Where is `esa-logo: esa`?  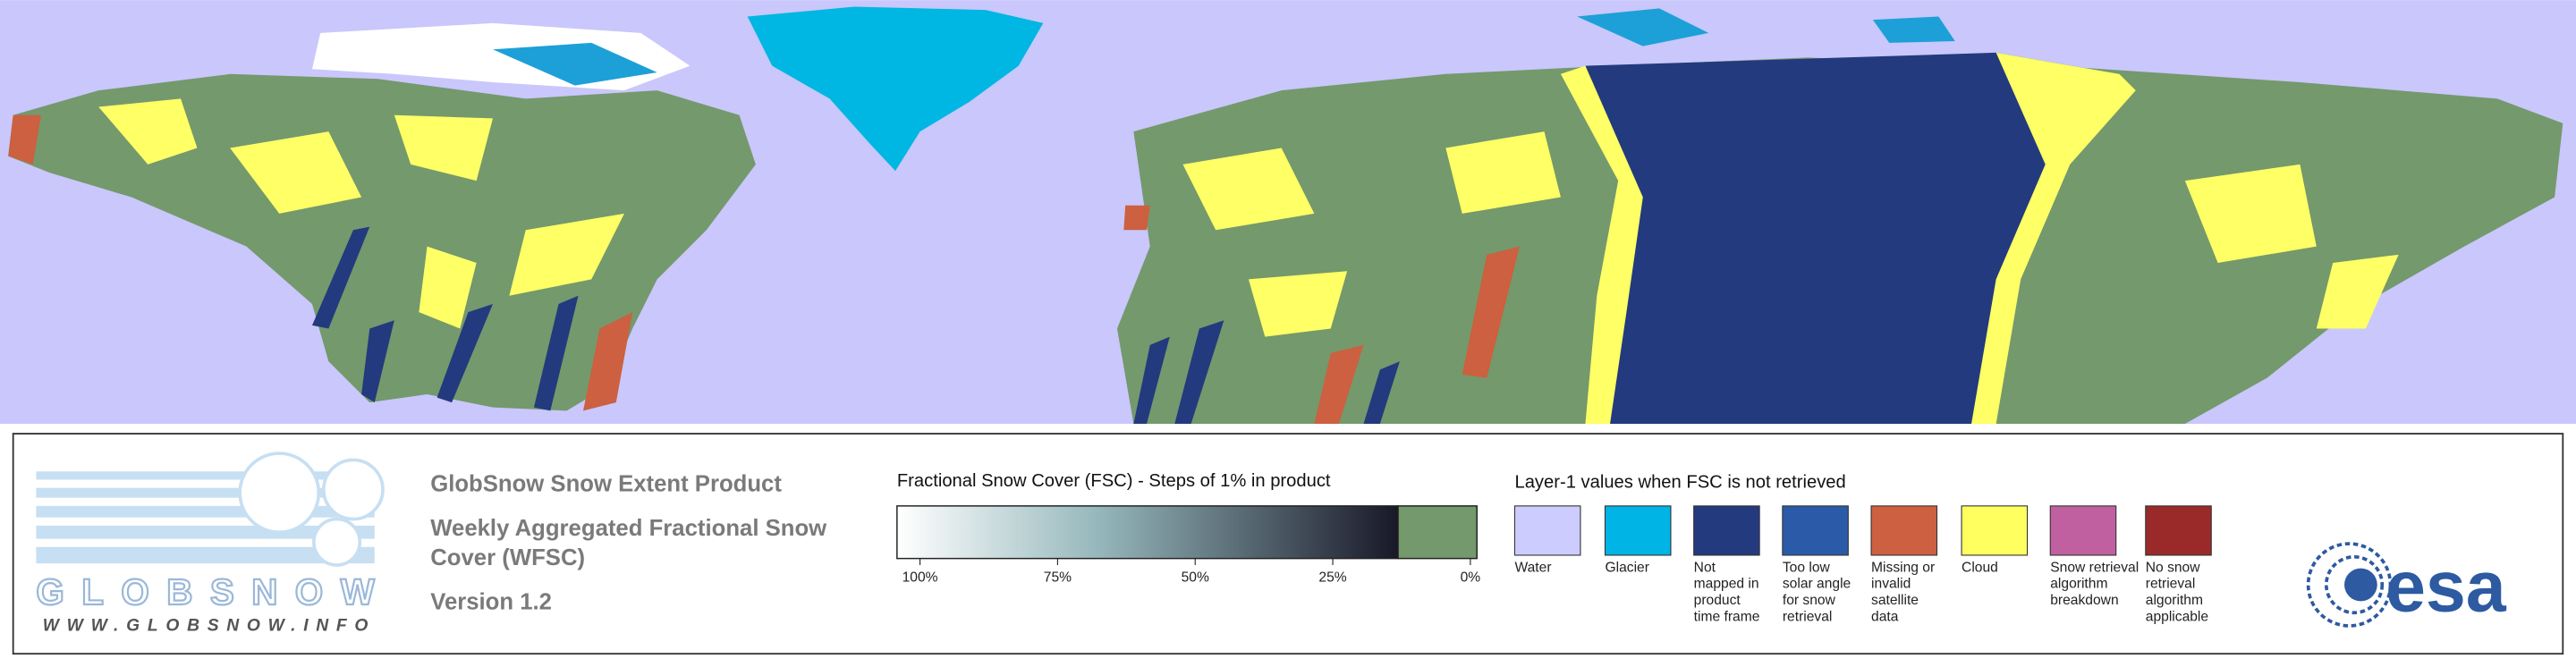 esa-logo: esa is located at coordinates (2406, 585).